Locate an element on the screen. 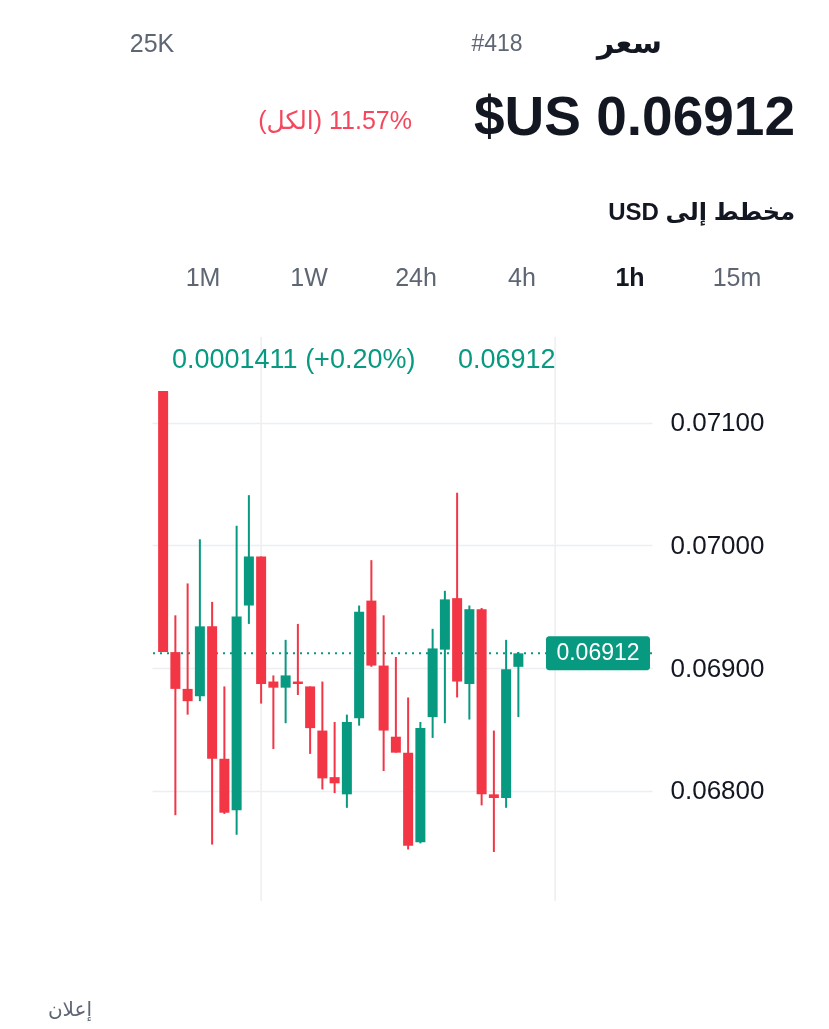  text: إعلان is located at coordinates (69, 1010).